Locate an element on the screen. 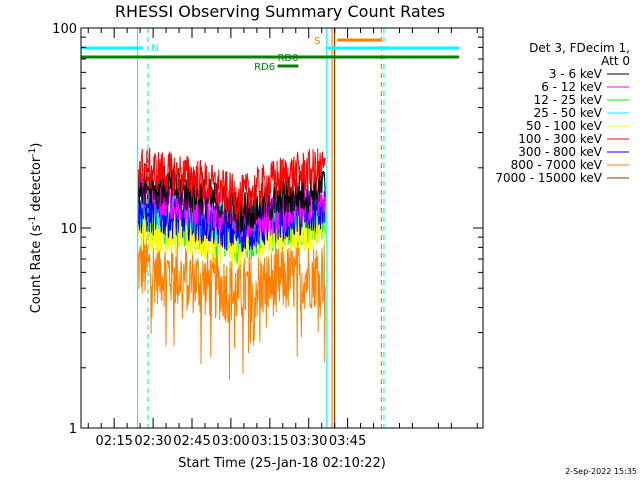 Image resolution: width=640 pixels, height=480 pixels. chart-title: RHESSI Observing Summary Count Rates is located at coordinates (280, 11).